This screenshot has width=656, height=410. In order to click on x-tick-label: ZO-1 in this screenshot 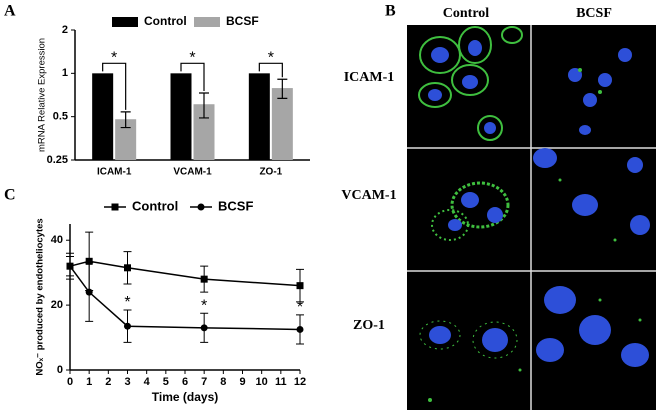, I will do `click(270, 172)`.